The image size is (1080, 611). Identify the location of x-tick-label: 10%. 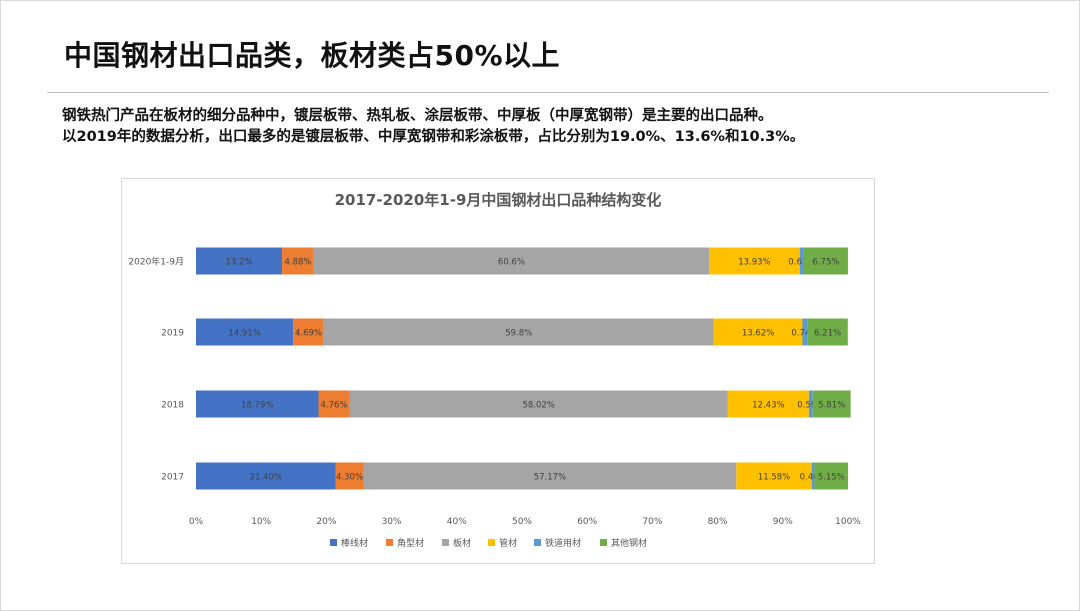
(261, 522).